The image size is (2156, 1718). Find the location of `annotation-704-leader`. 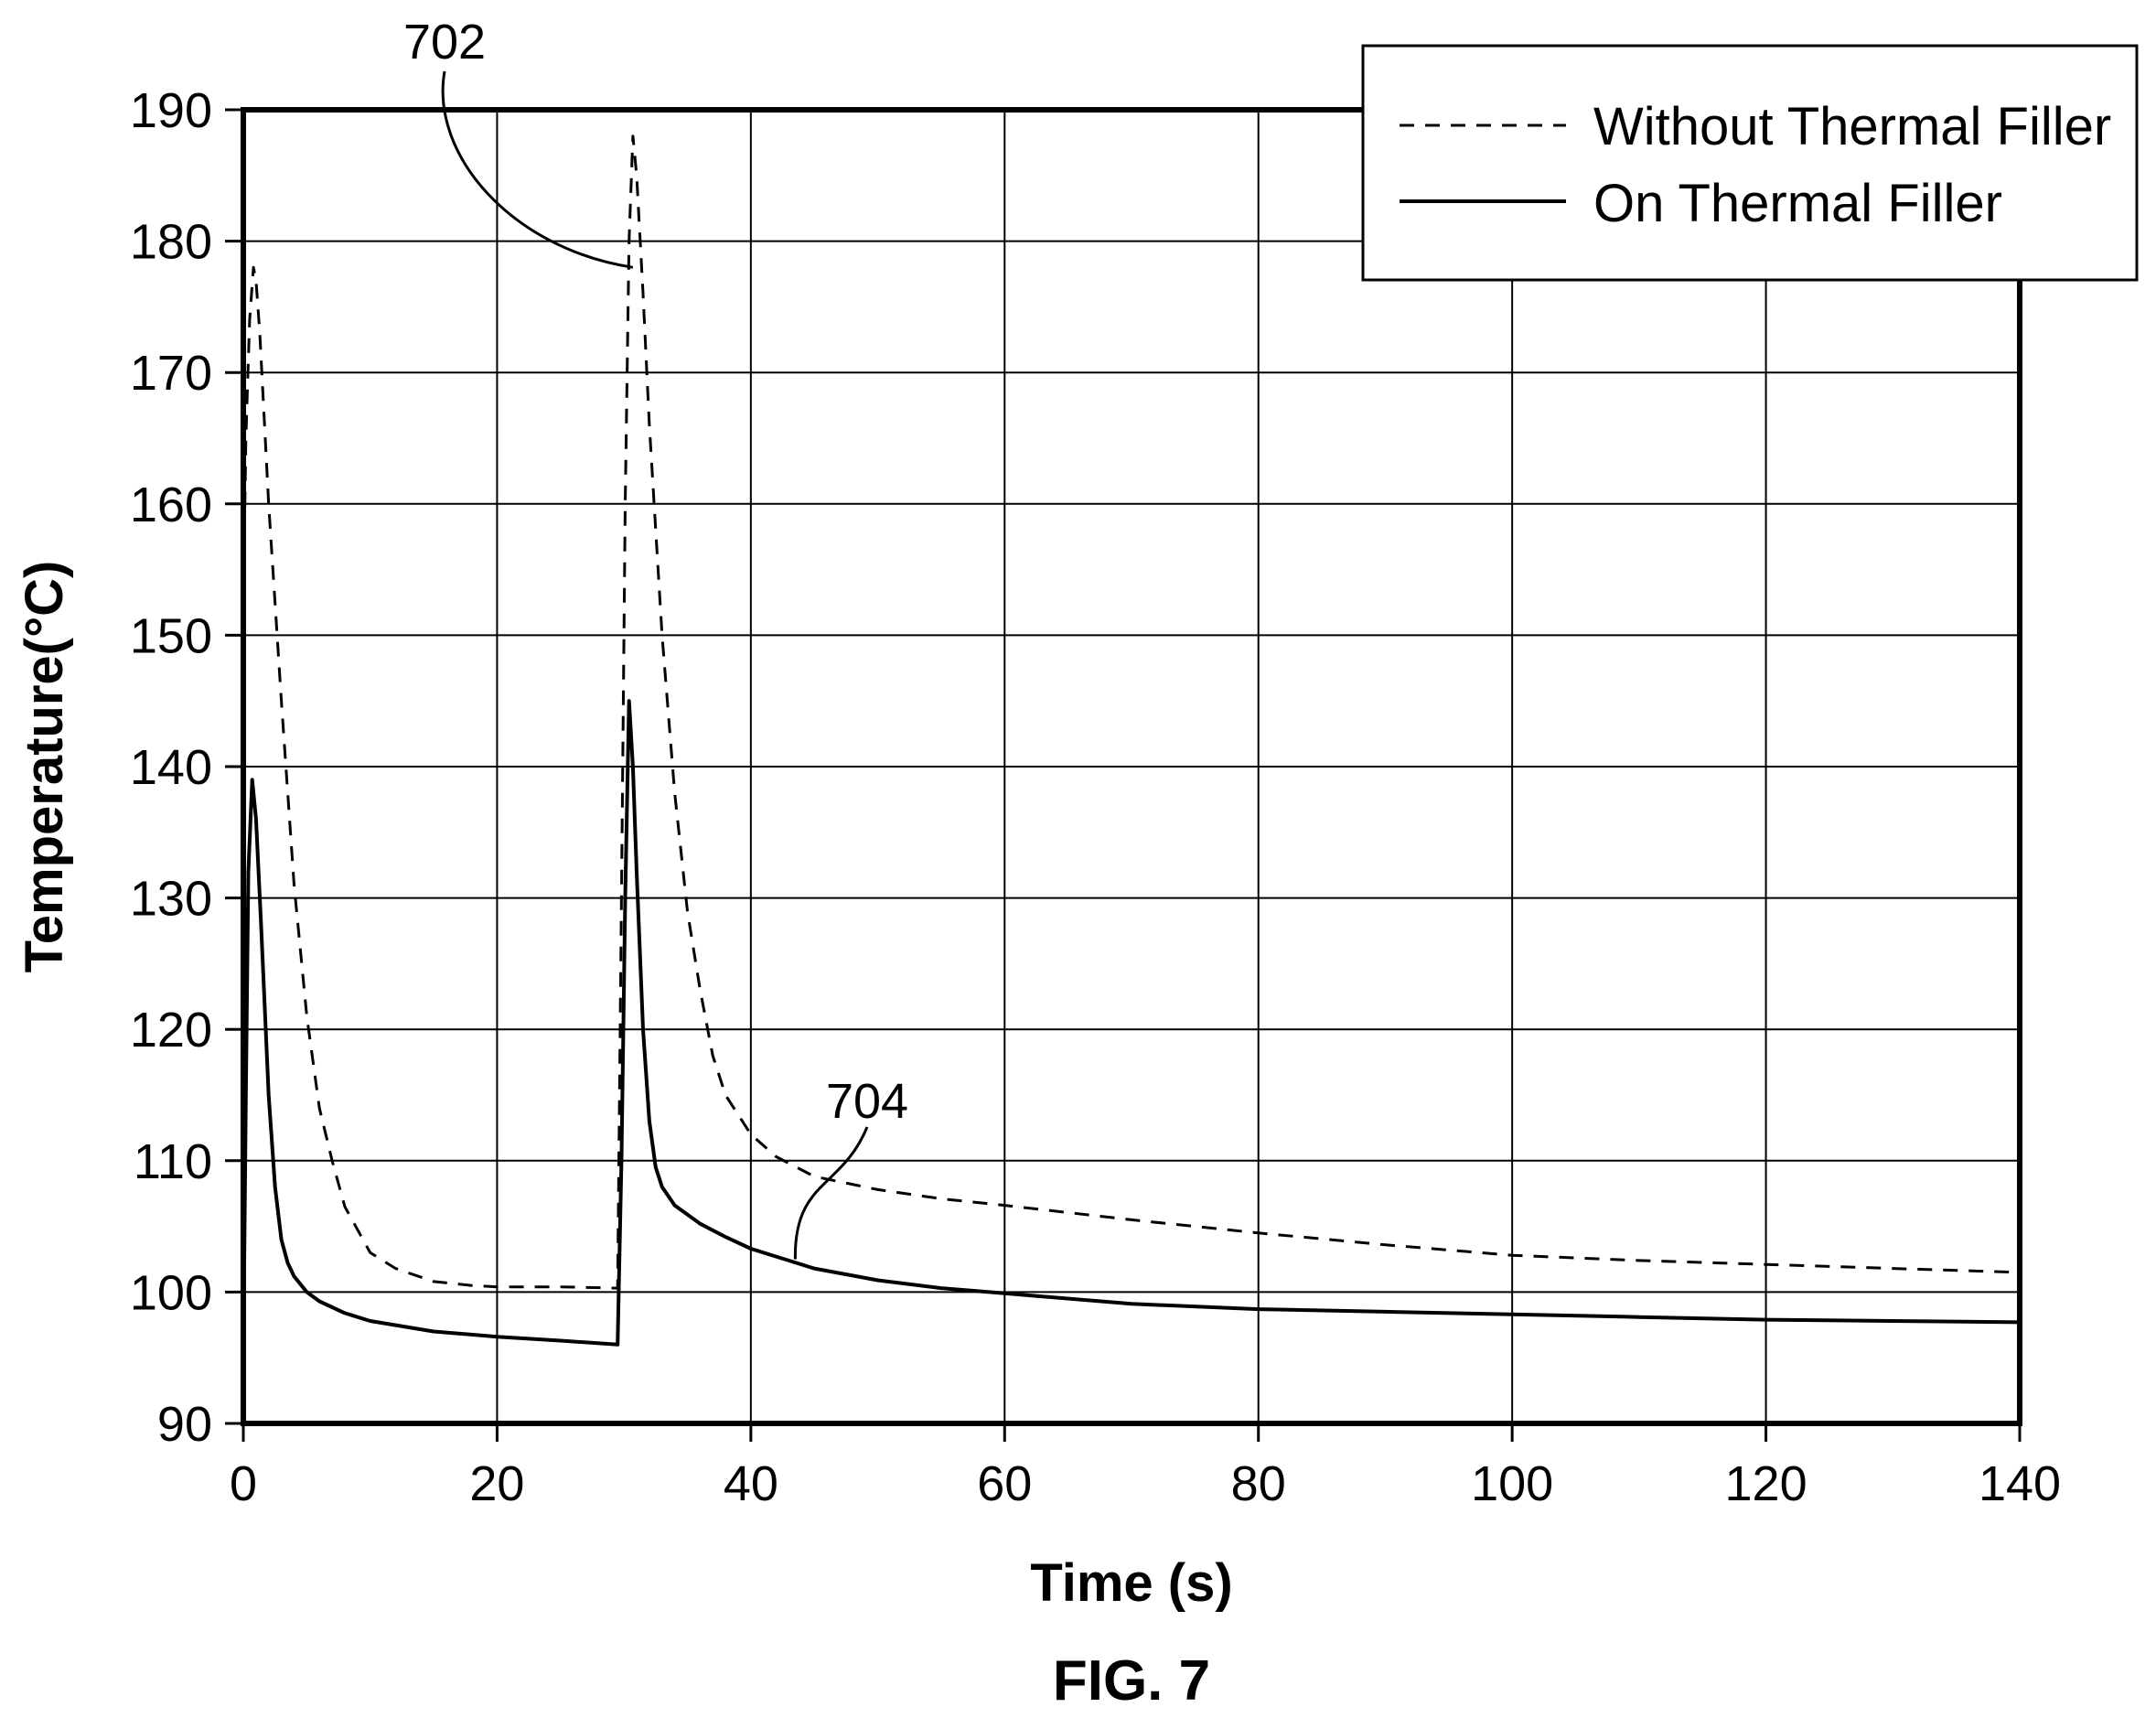

annotation-704-leader is located at coordinates (831, 1193).